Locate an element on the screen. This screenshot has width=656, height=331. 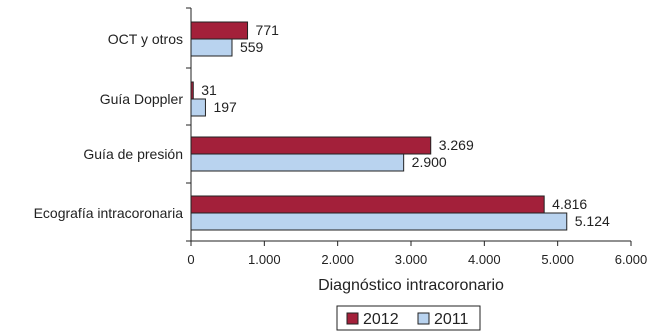
legend-box is located at coordinates (408, 318).